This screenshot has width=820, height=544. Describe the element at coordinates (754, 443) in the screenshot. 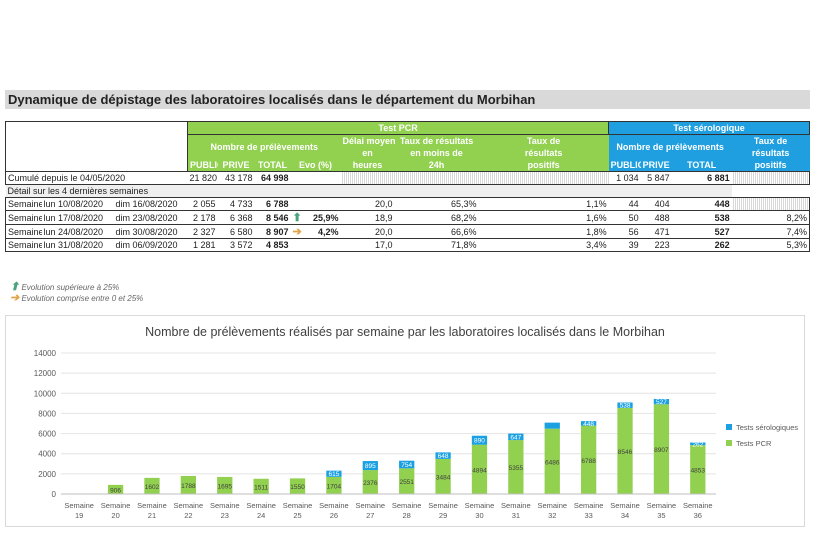

I see `legend-label-pcr: Tests PCR` at that location.